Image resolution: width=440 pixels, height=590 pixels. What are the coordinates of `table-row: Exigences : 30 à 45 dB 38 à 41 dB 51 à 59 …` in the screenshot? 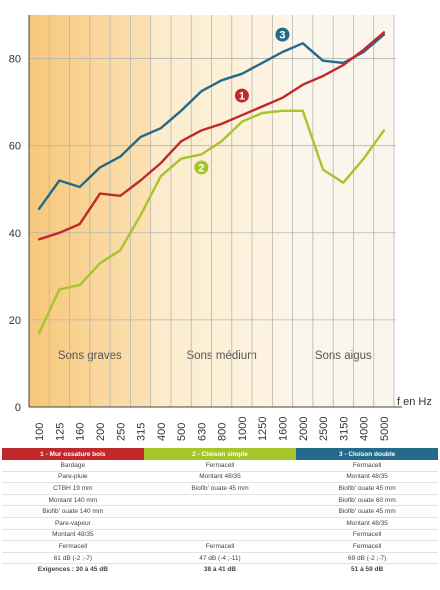 It's located at (220, 569).